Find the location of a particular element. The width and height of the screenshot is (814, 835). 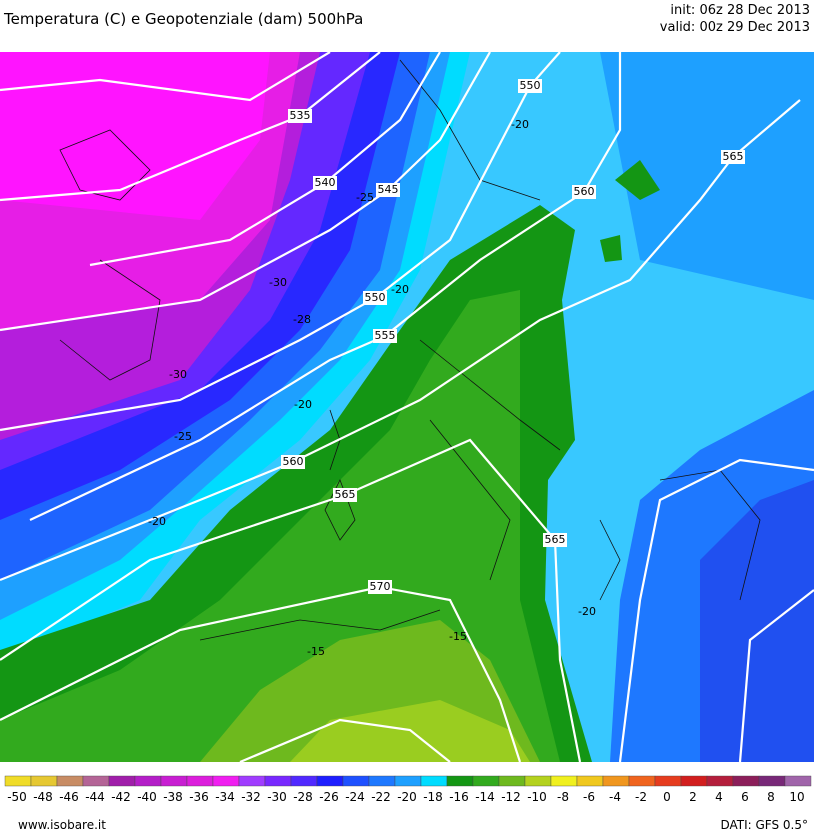

colorbar-label: -12 is located at coordinates (511, 797).